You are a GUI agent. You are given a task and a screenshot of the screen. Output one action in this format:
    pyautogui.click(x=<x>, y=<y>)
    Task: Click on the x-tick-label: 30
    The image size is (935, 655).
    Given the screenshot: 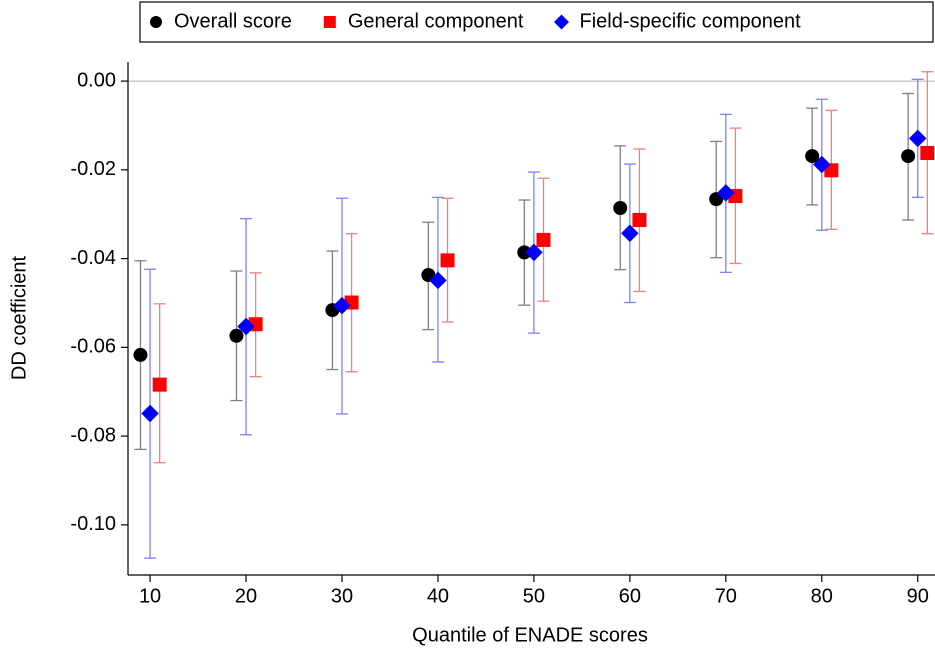 What is the action you would take?
    pyautogui.click(x=342, y=596)
    